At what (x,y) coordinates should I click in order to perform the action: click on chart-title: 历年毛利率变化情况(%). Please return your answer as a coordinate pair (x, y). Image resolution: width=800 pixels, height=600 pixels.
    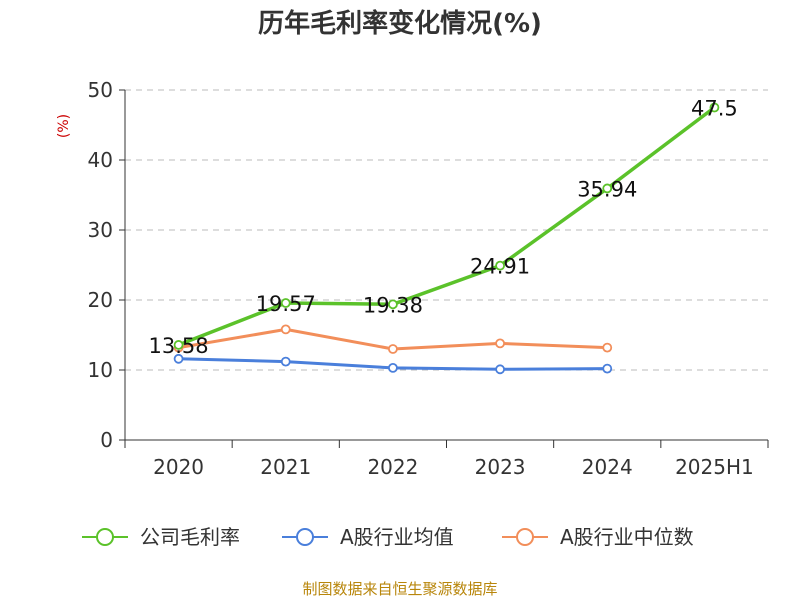
    Looking at the image, I should click on (400, 23).